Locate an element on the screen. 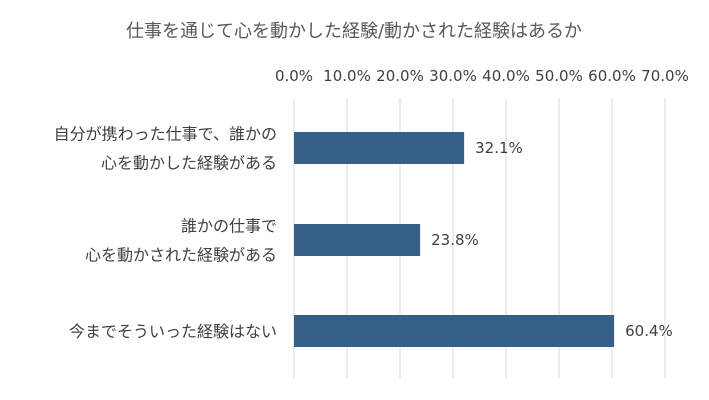  x-tick-label: 40.0% is located at coordinates (506, 76).